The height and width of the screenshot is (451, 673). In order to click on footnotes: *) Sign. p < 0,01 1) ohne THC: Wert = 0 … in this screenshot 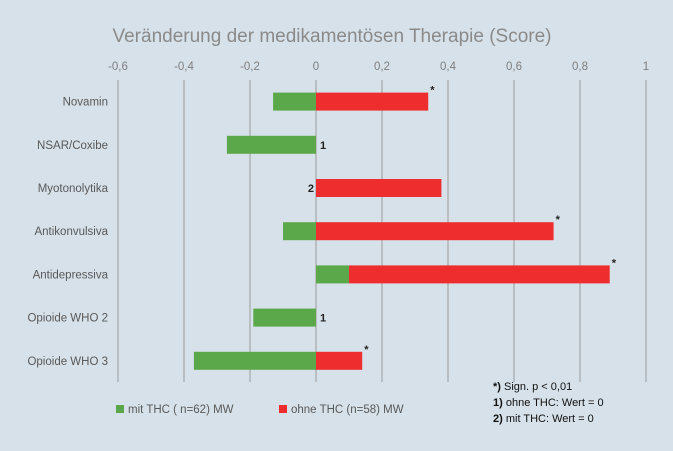, I will do `click(548, 403)`.